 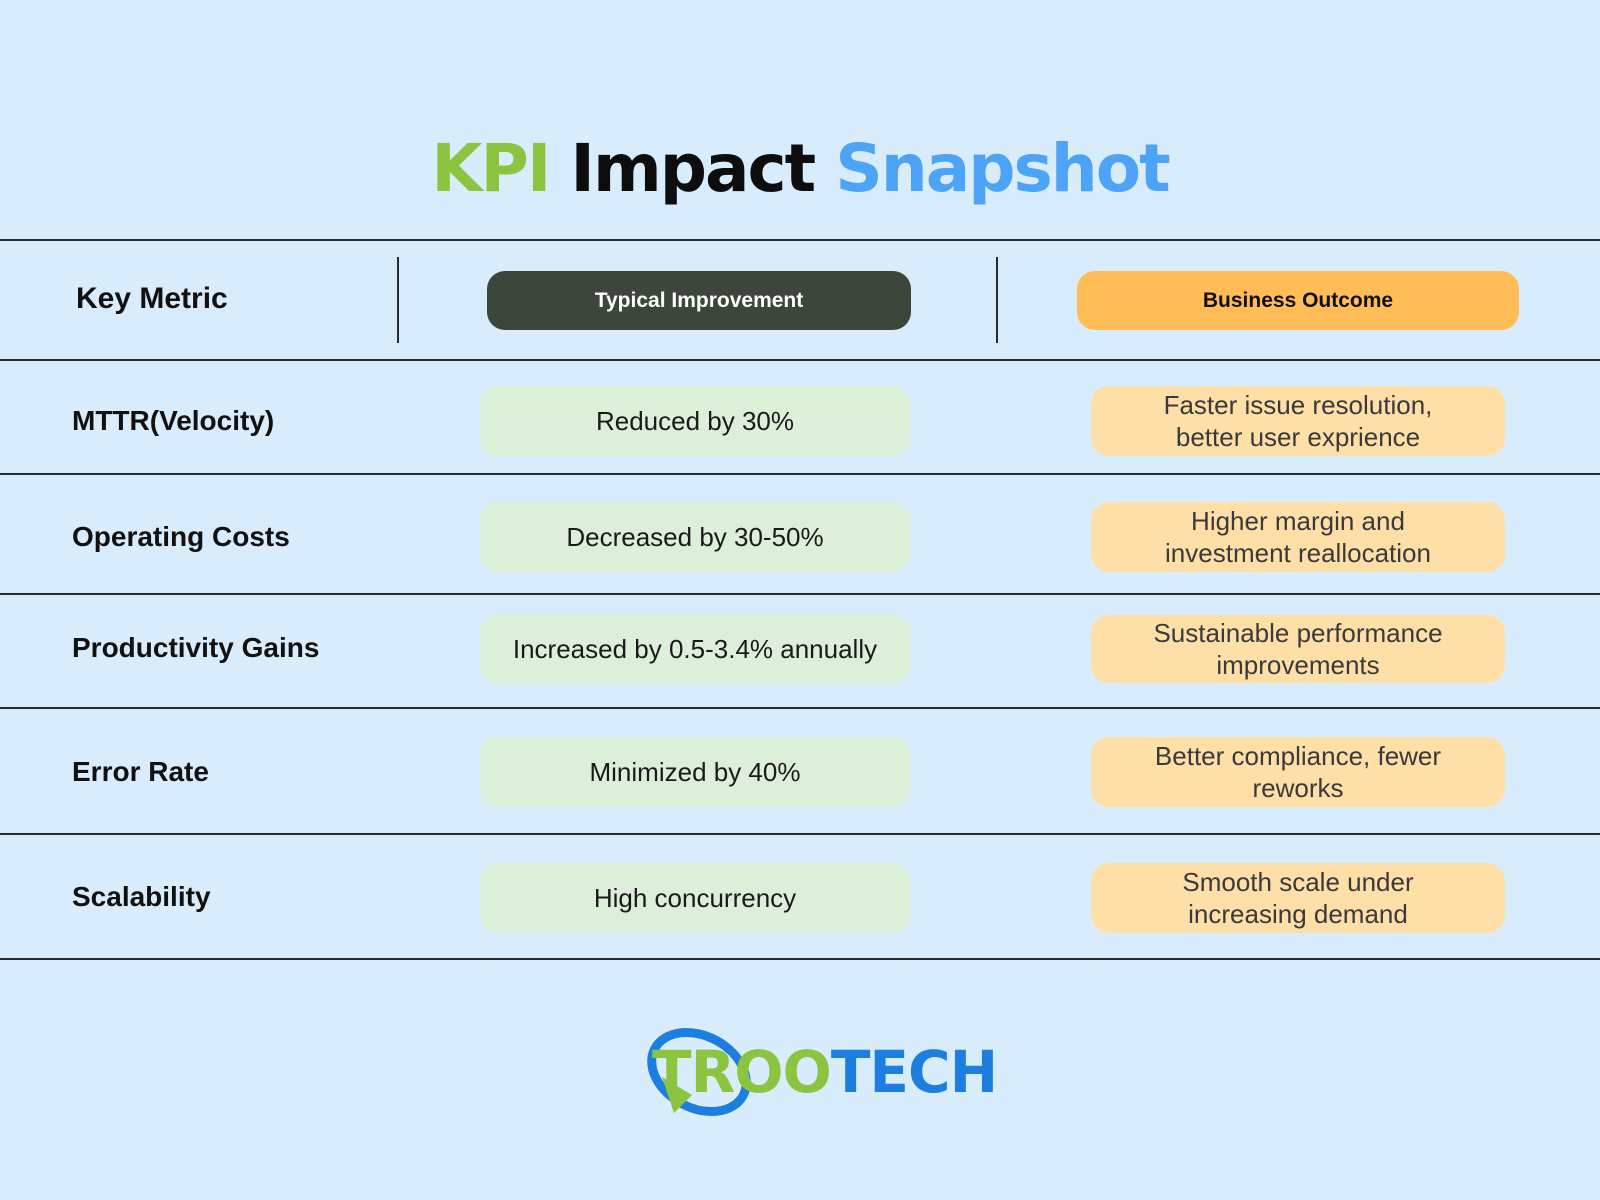 I want to click on logo-wordmark: TROOTECH, so click(x=825, y=1072).